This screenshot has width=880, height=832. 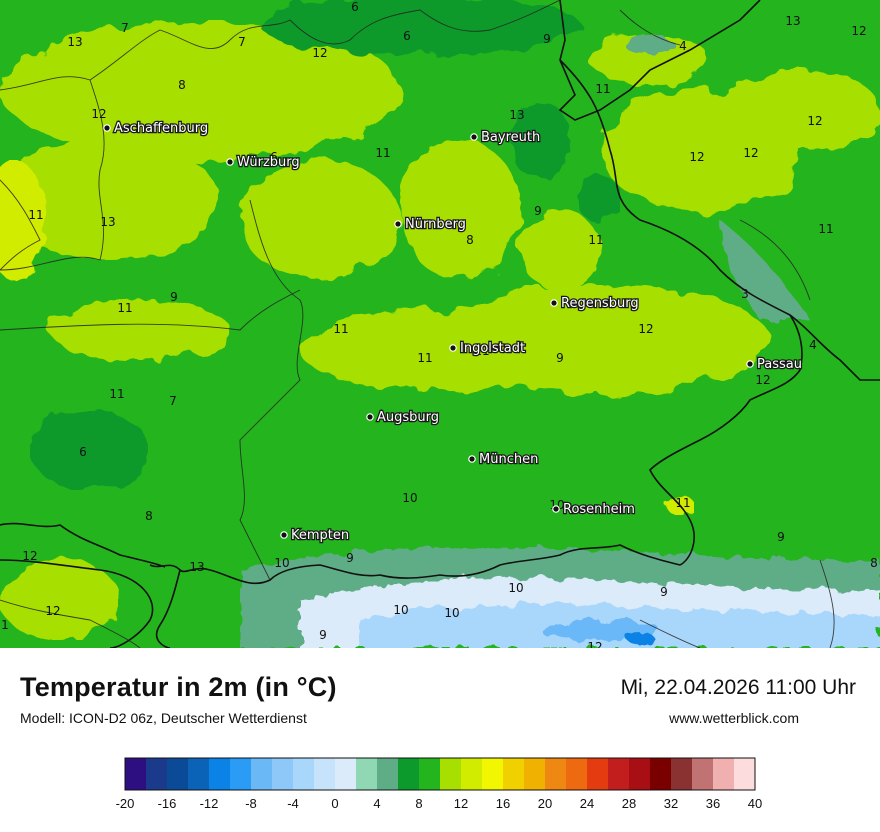 What do you see at coordinates (370, 417) in the screenshot?
I see `city-marker-augsburg` at bounding box center [370, 417].